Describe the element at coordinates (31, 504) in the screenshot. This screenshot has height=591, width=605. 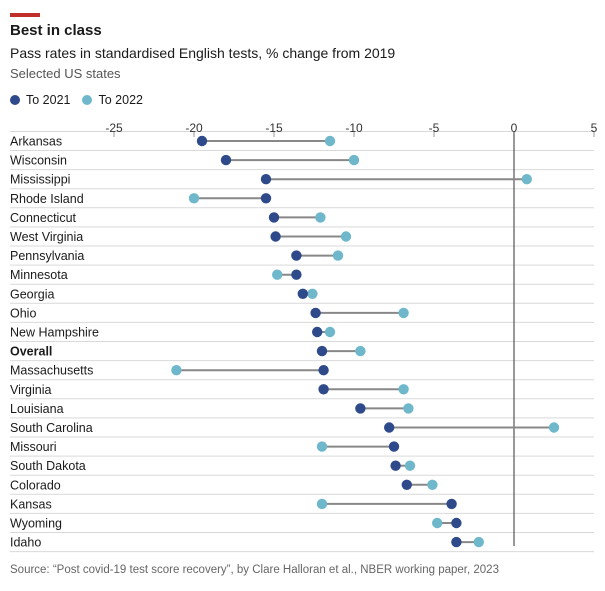
I see `category-label: Kansas` at that location.